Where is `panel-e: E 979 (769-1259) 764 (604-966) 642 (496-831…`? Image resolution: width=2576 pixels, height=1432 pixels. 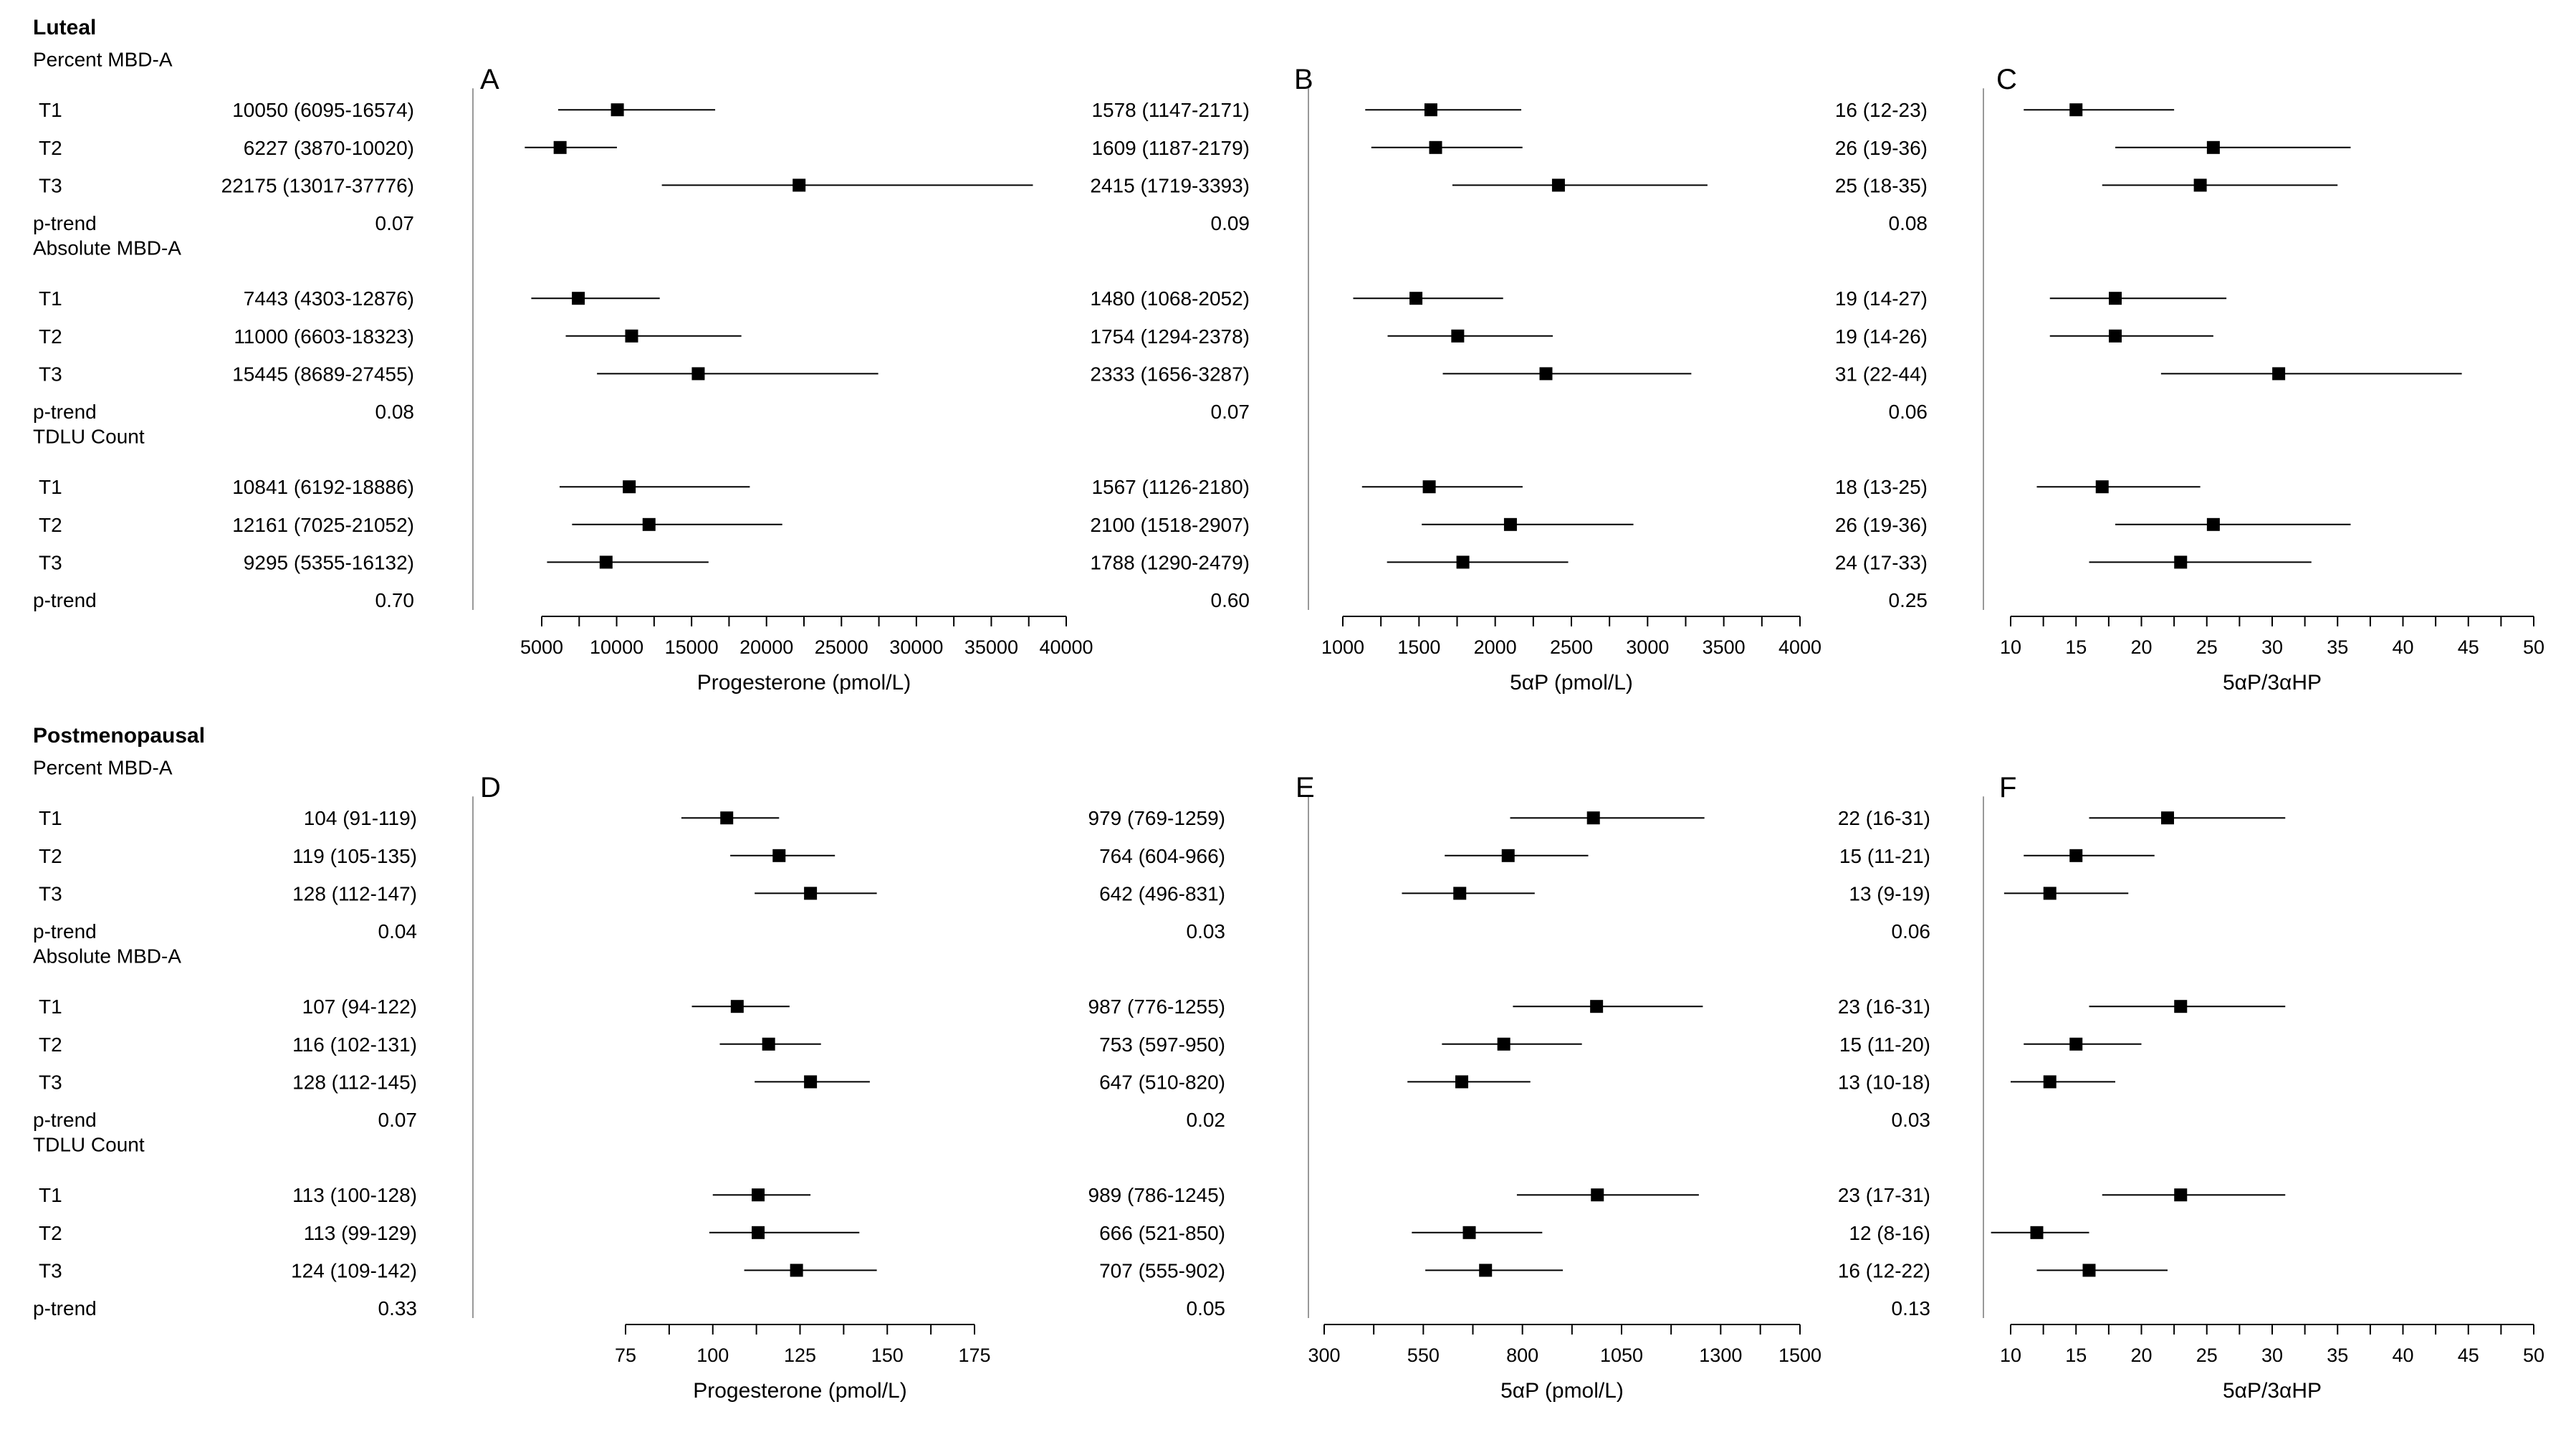
panel-e: E 979 (769-1259) 764 (604-966) 642 (496-831… is located at coordinates (1455, 1087).